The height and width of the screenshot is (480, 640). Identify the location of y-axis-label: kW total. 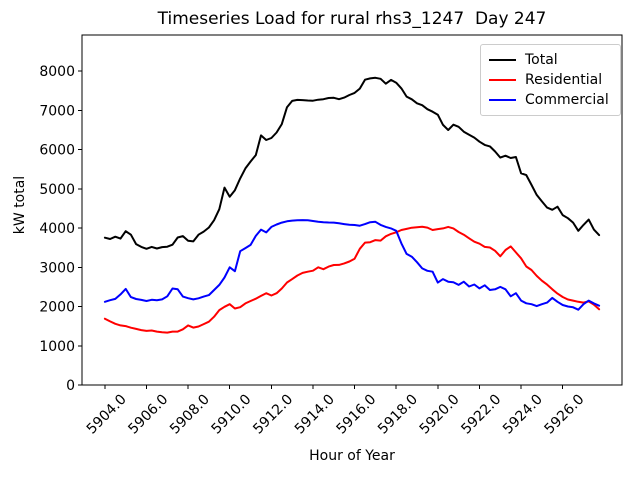
(20, 205).